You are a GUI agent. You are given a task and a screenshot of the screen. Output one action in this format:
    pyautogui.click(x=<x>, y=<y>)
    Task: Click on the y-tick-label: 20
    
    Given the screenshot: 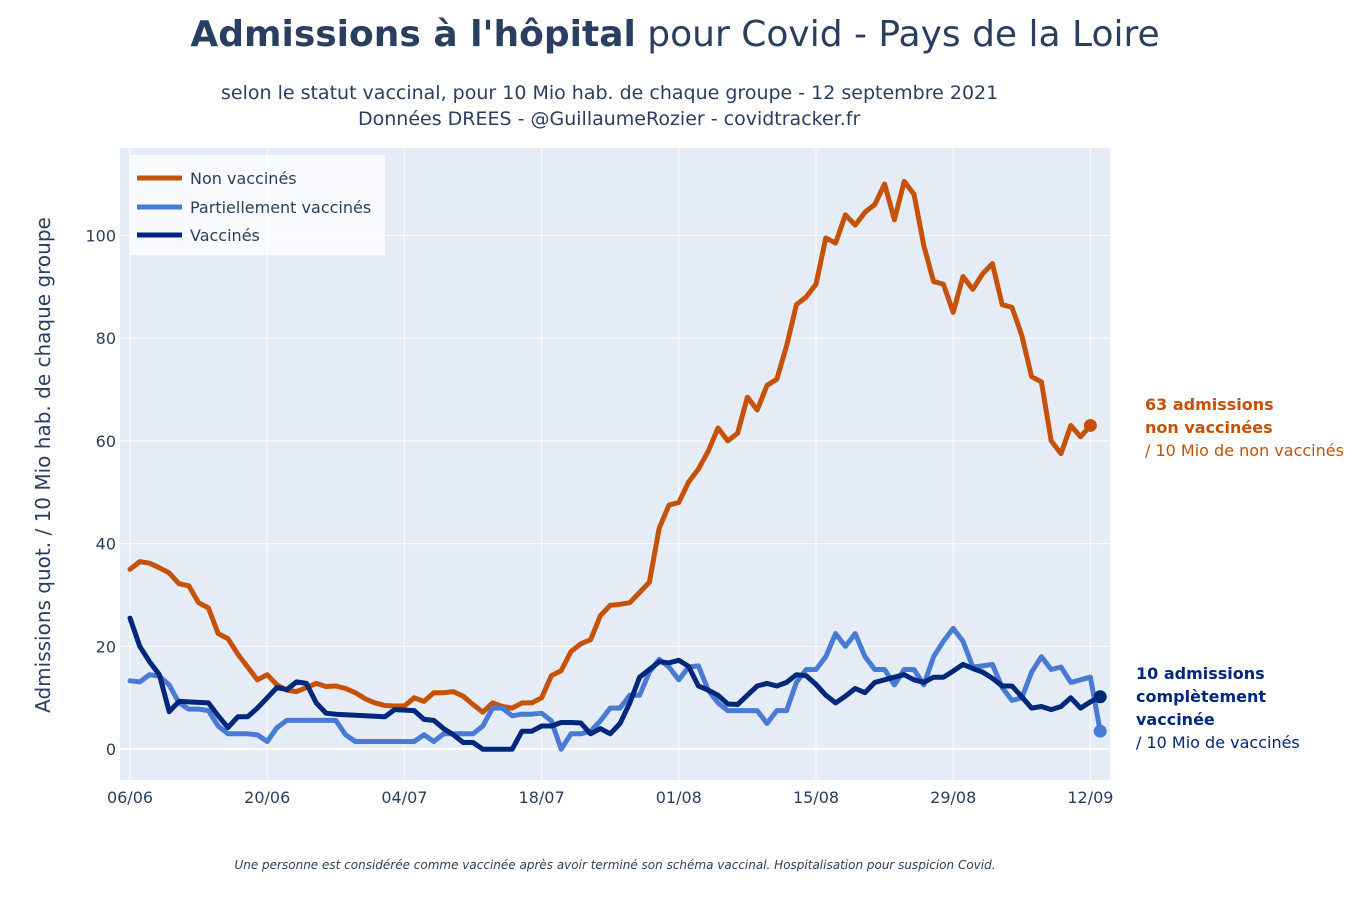 What is the action you would take?
    pyautogui.click(x=106, y=646)
    